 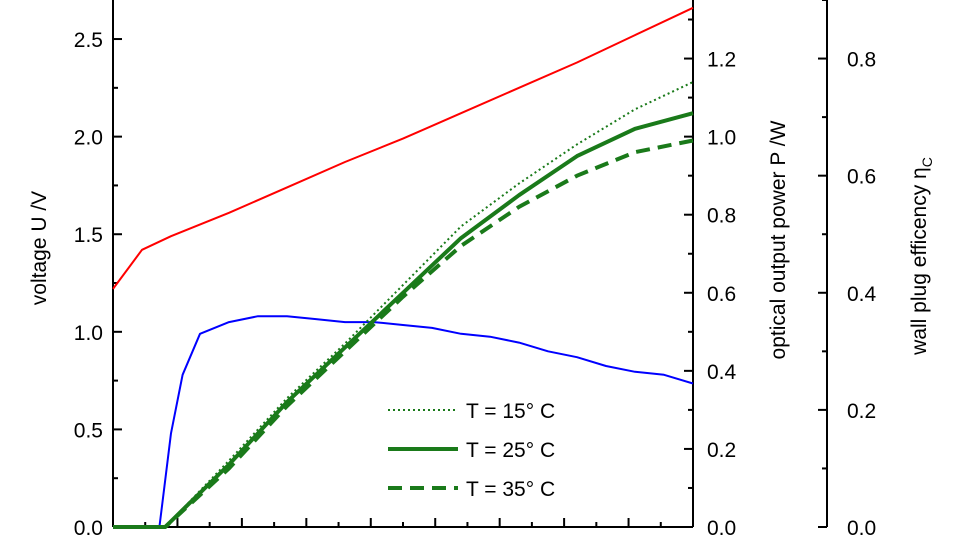 I want to click on middle-tick-label: 0.0, so click(x=721, y=528).